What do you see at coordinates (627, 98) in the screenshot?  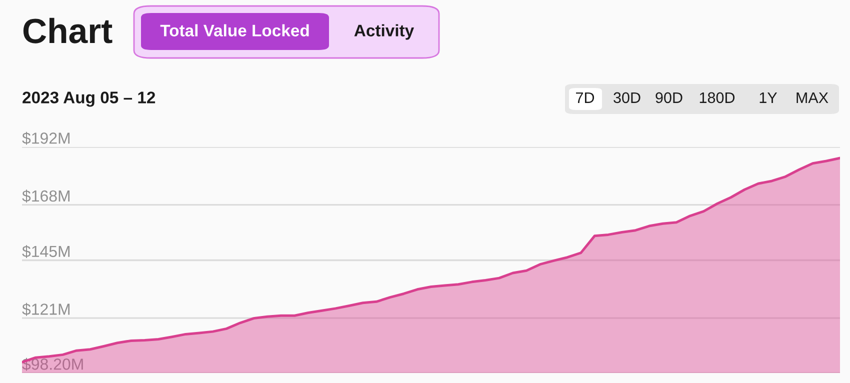 I see `text: 30D` at bounding box center [627, 98].